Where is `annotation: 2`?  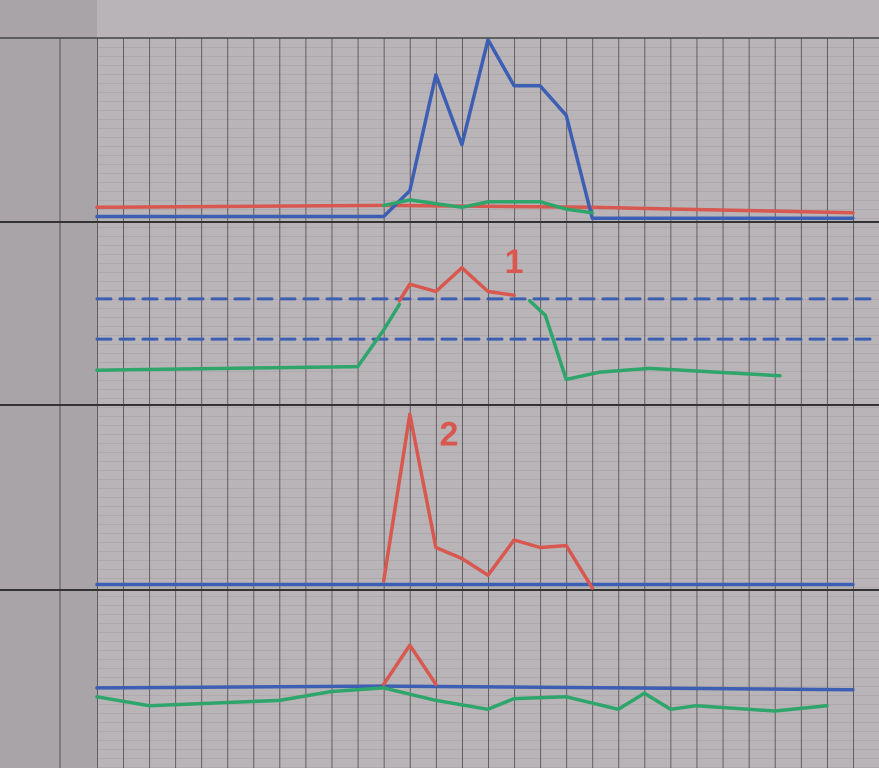 annotation: 2 is located at coordinates (448, 434).